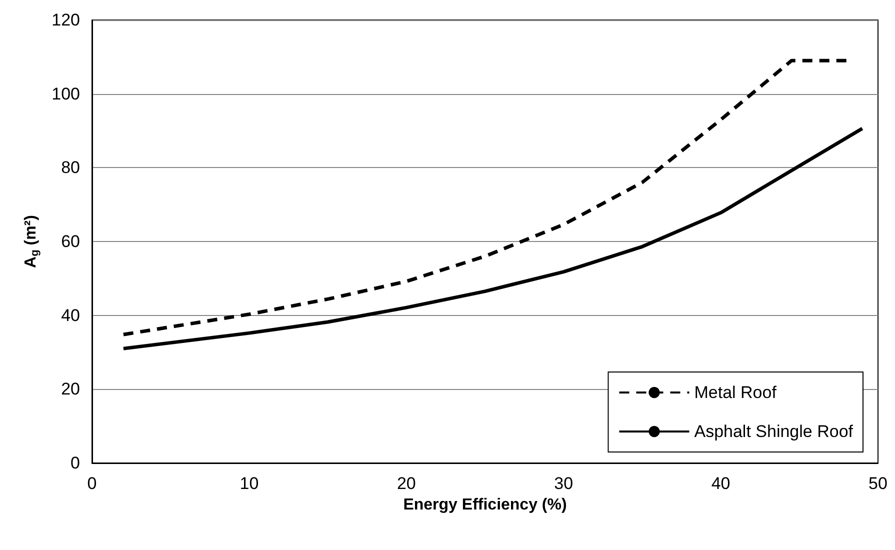  What do you see at coordinates (32, 241) in the screenshot?
I see `y-axis-title: Ag (m²)` at bounding box center [32, 241].